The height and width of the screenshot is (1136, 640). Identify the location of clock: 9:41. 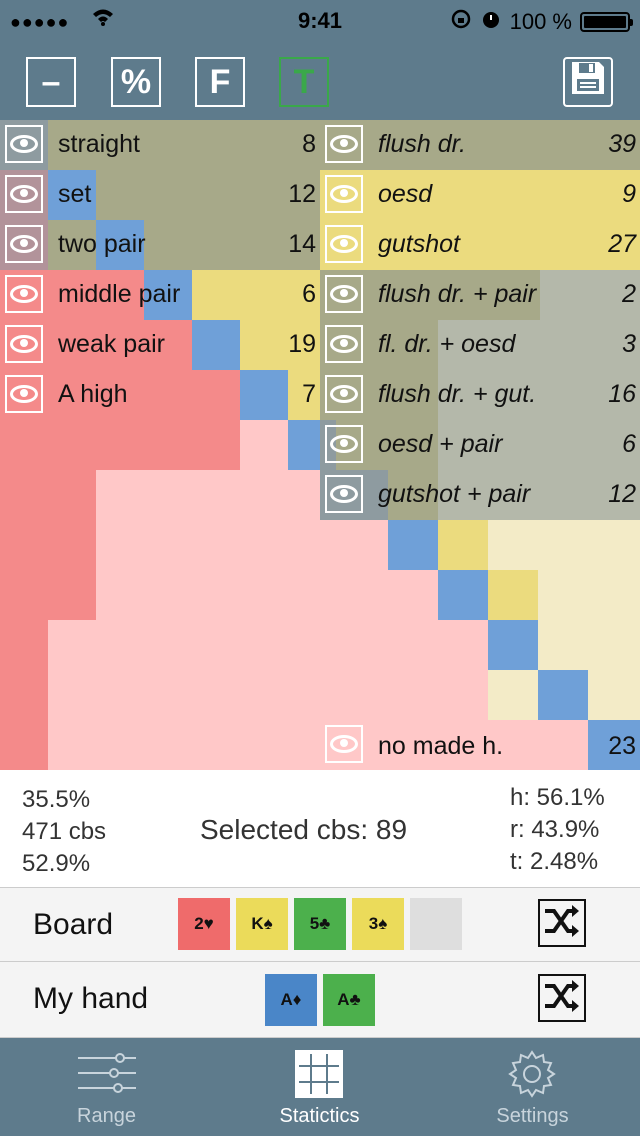
(320, 20).